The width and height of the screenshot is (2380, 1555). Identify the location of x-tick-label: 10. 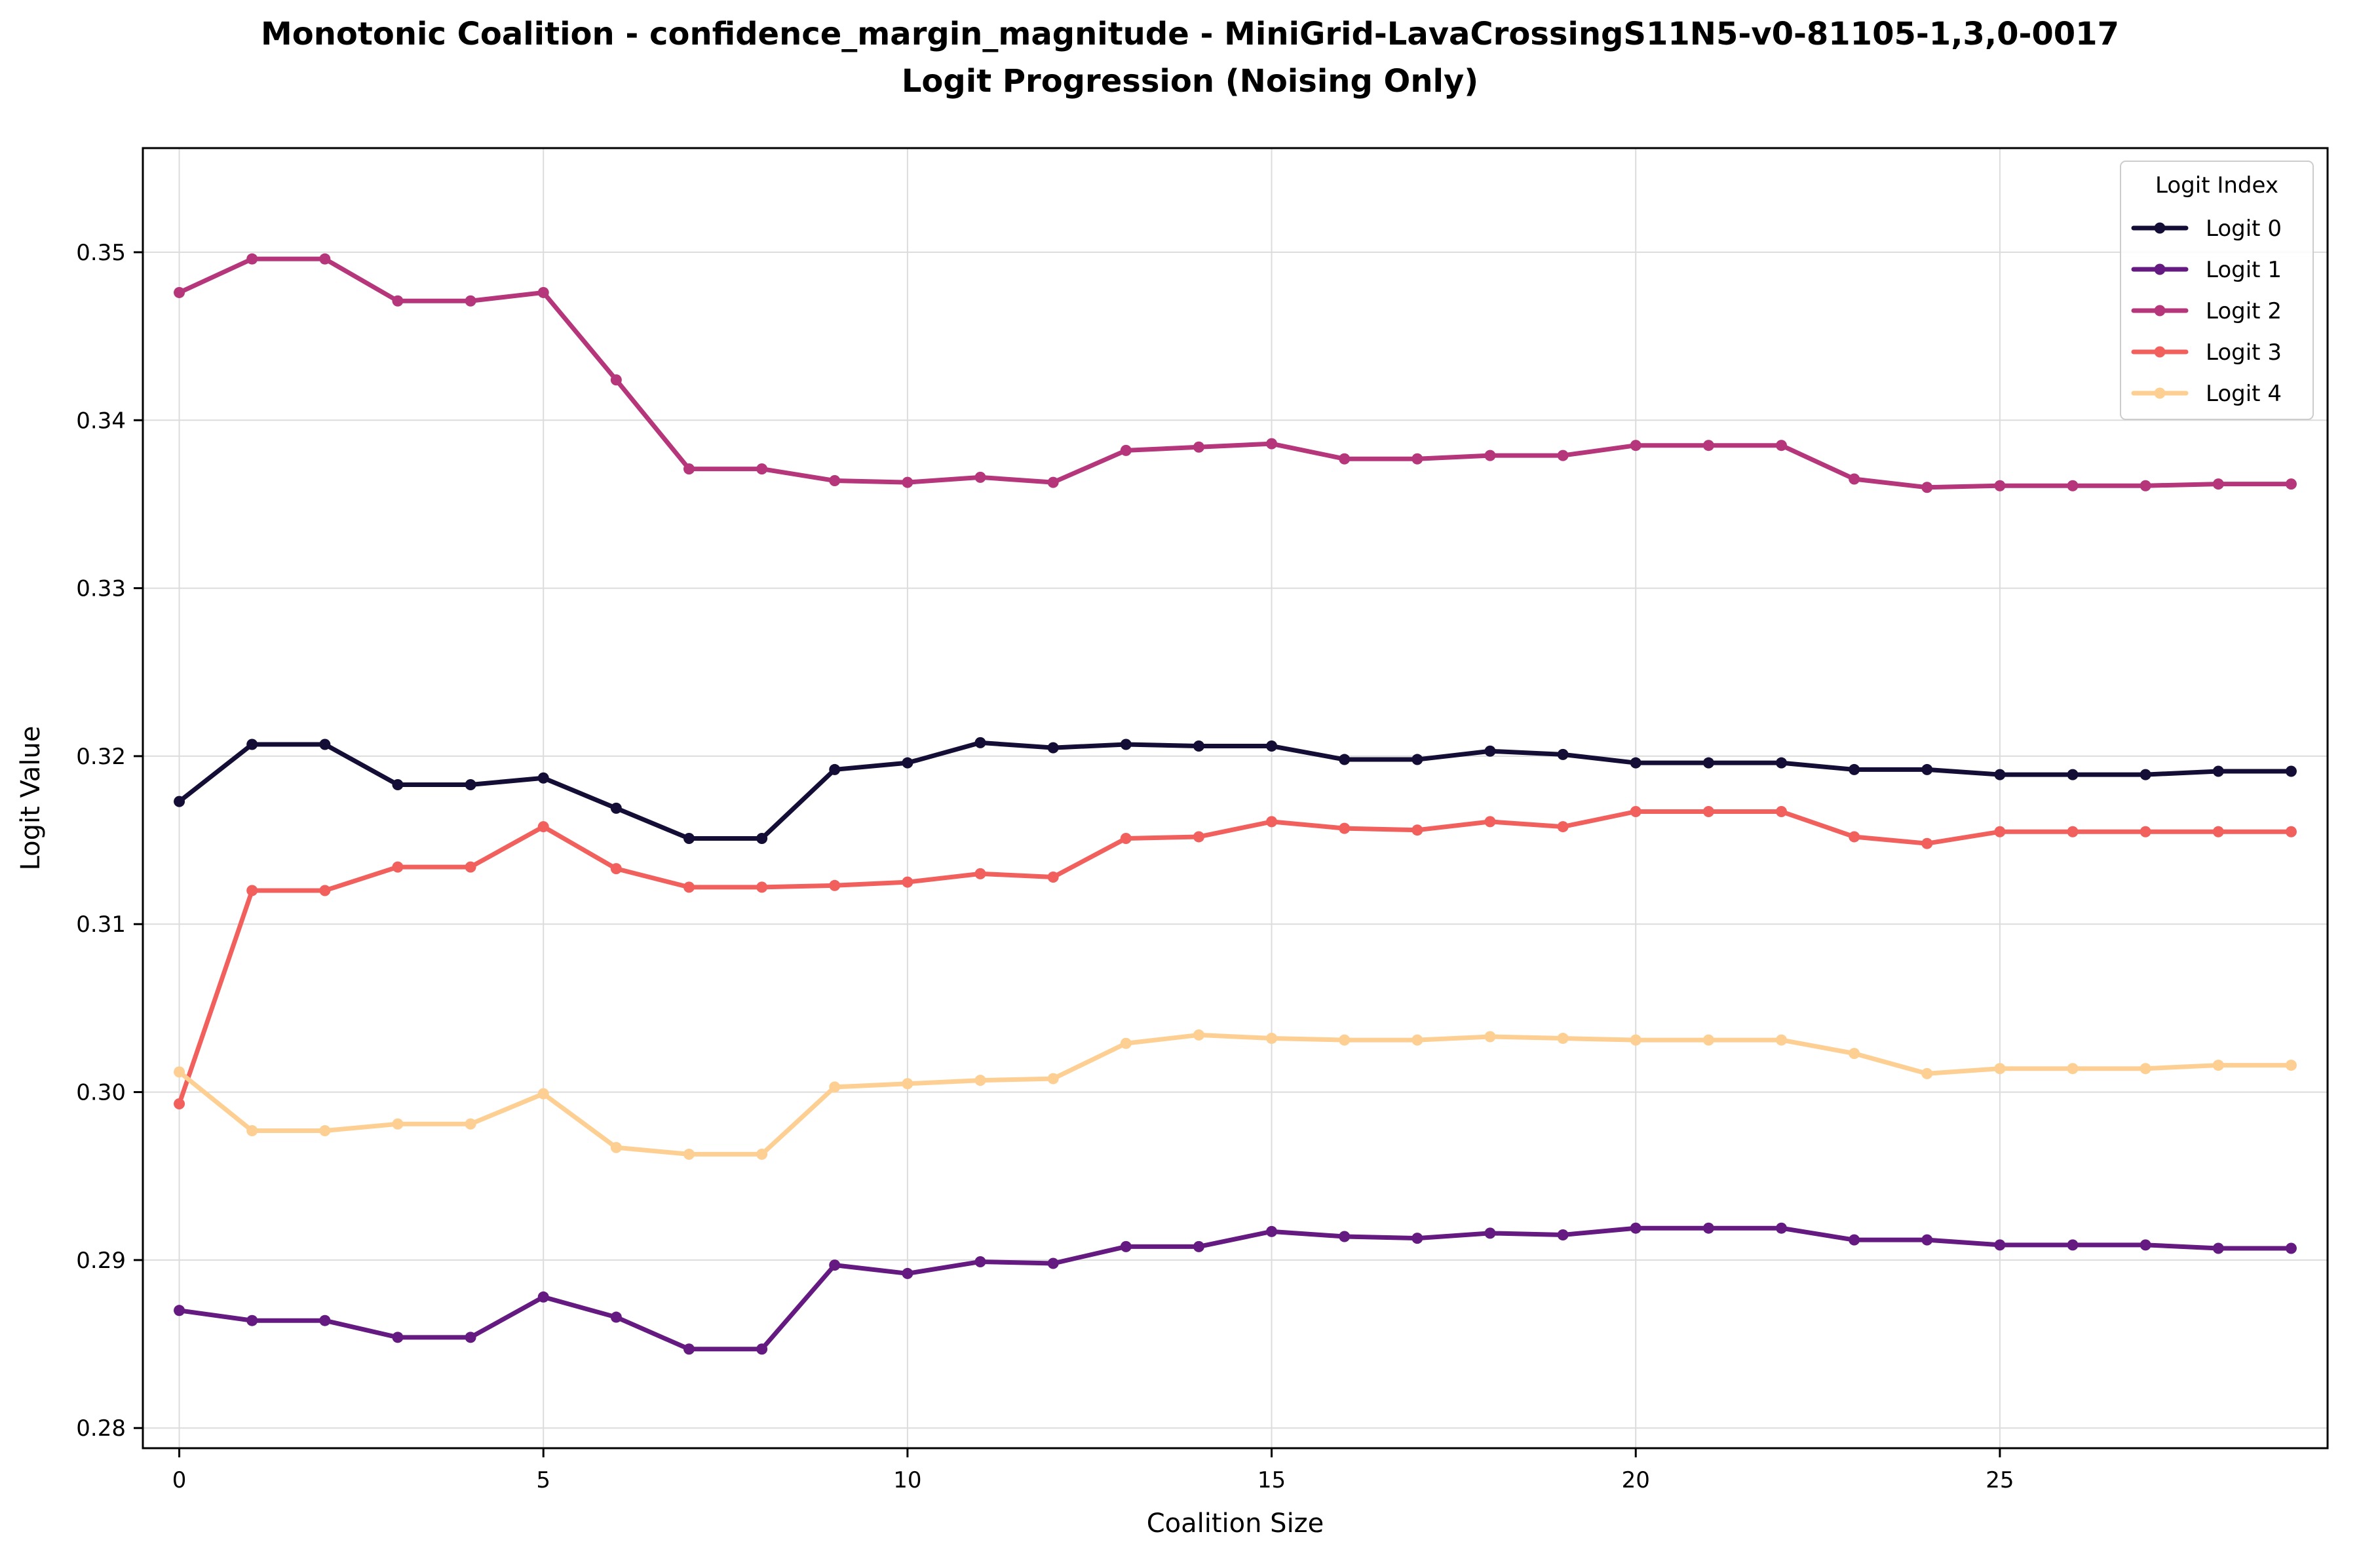
(907, 1480).